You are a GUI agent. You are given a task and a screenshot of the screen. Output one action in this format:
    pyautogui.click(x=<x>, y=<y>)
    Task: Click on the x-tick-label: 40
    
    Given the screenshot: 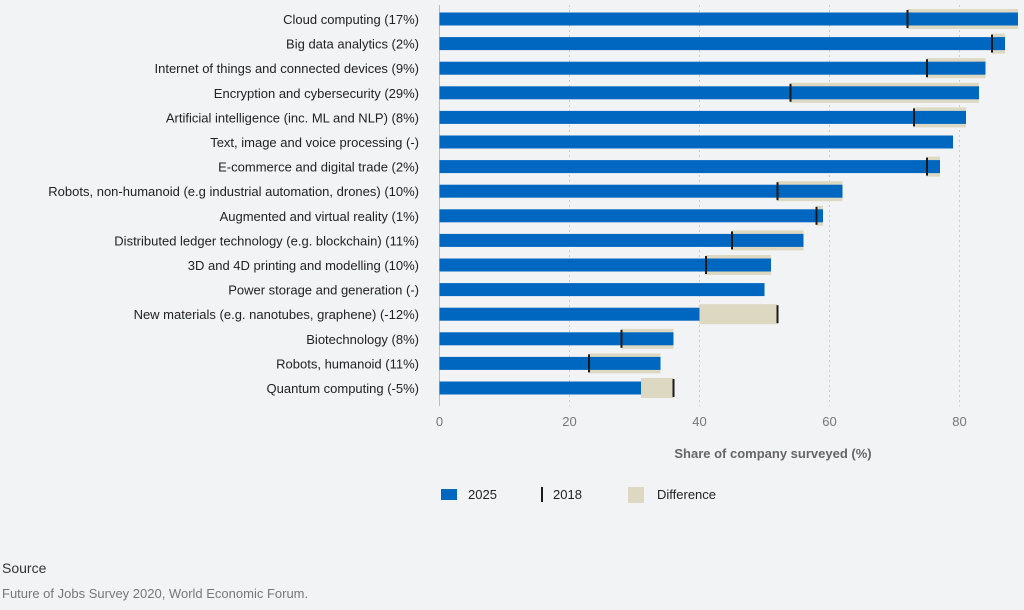 What is the action you would take?
    pyautogui.click(x=699, y=421)
    